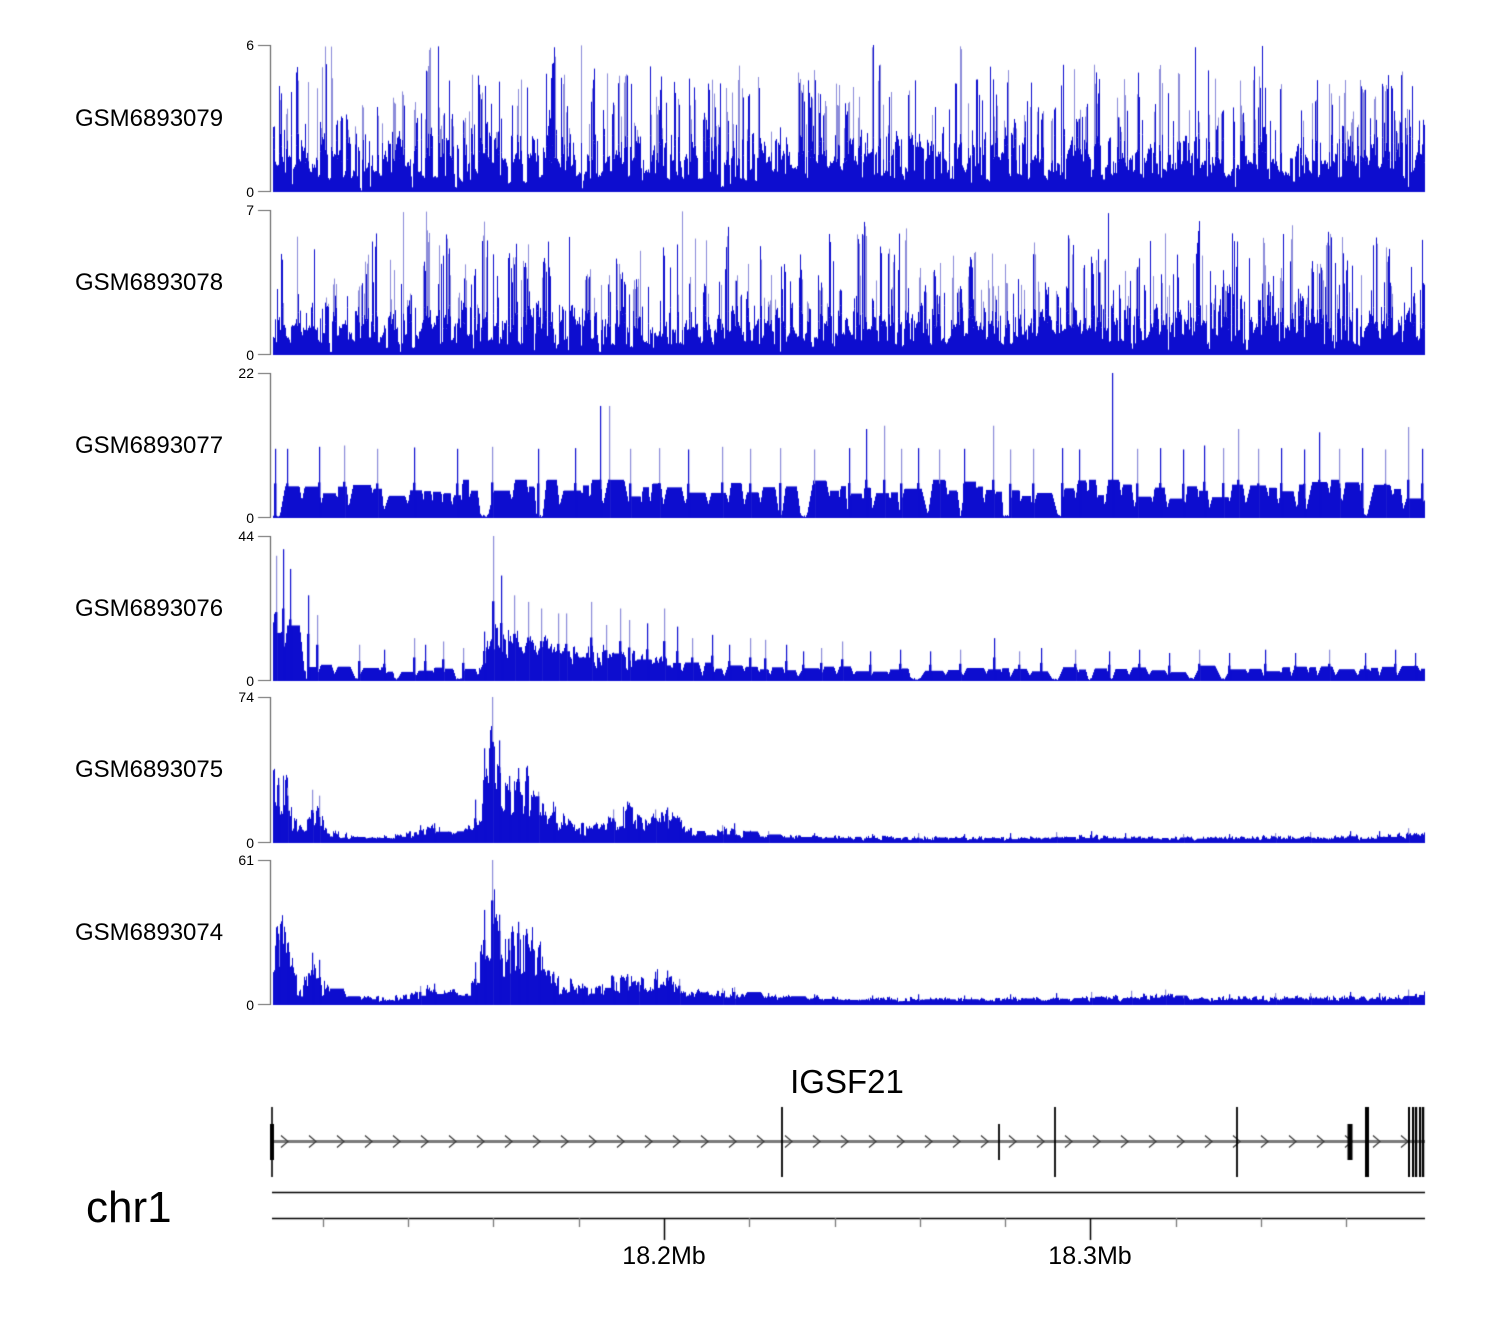 Image resolution: width=1500 pixels, height=1320 pixels. What do you see at coordinates (129, 1207) in the screenshot?
I see `chromosome-label: chr1` at bounding box center [129, 1207].